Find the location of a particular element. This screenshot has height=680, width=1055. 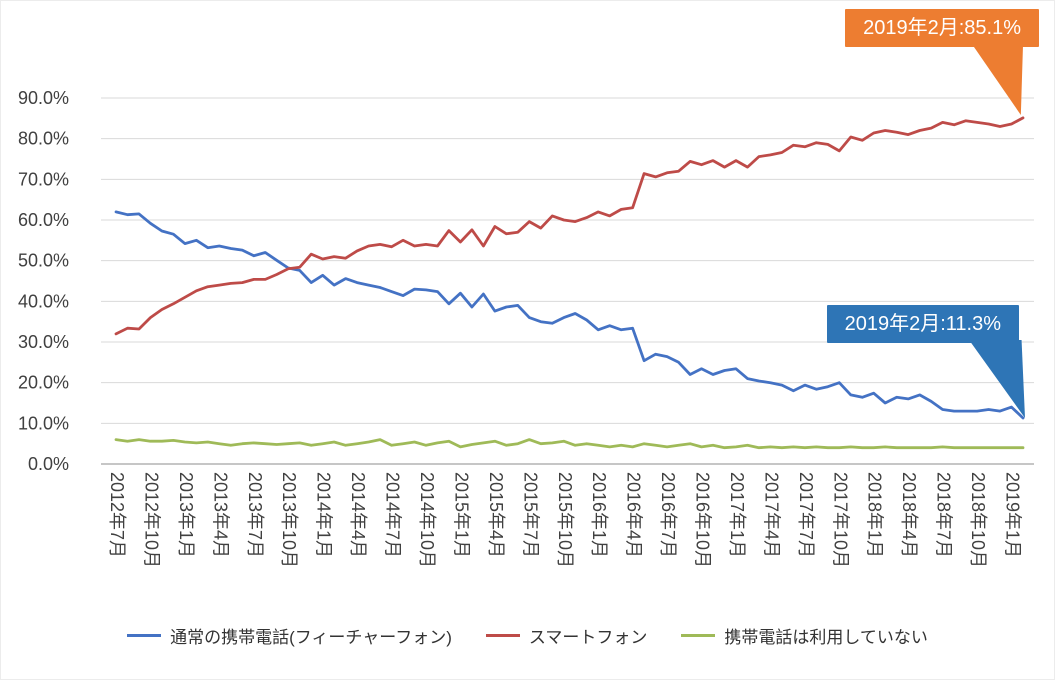

x-tick-label: 2017年10月 is located at coordinates (840, 520).